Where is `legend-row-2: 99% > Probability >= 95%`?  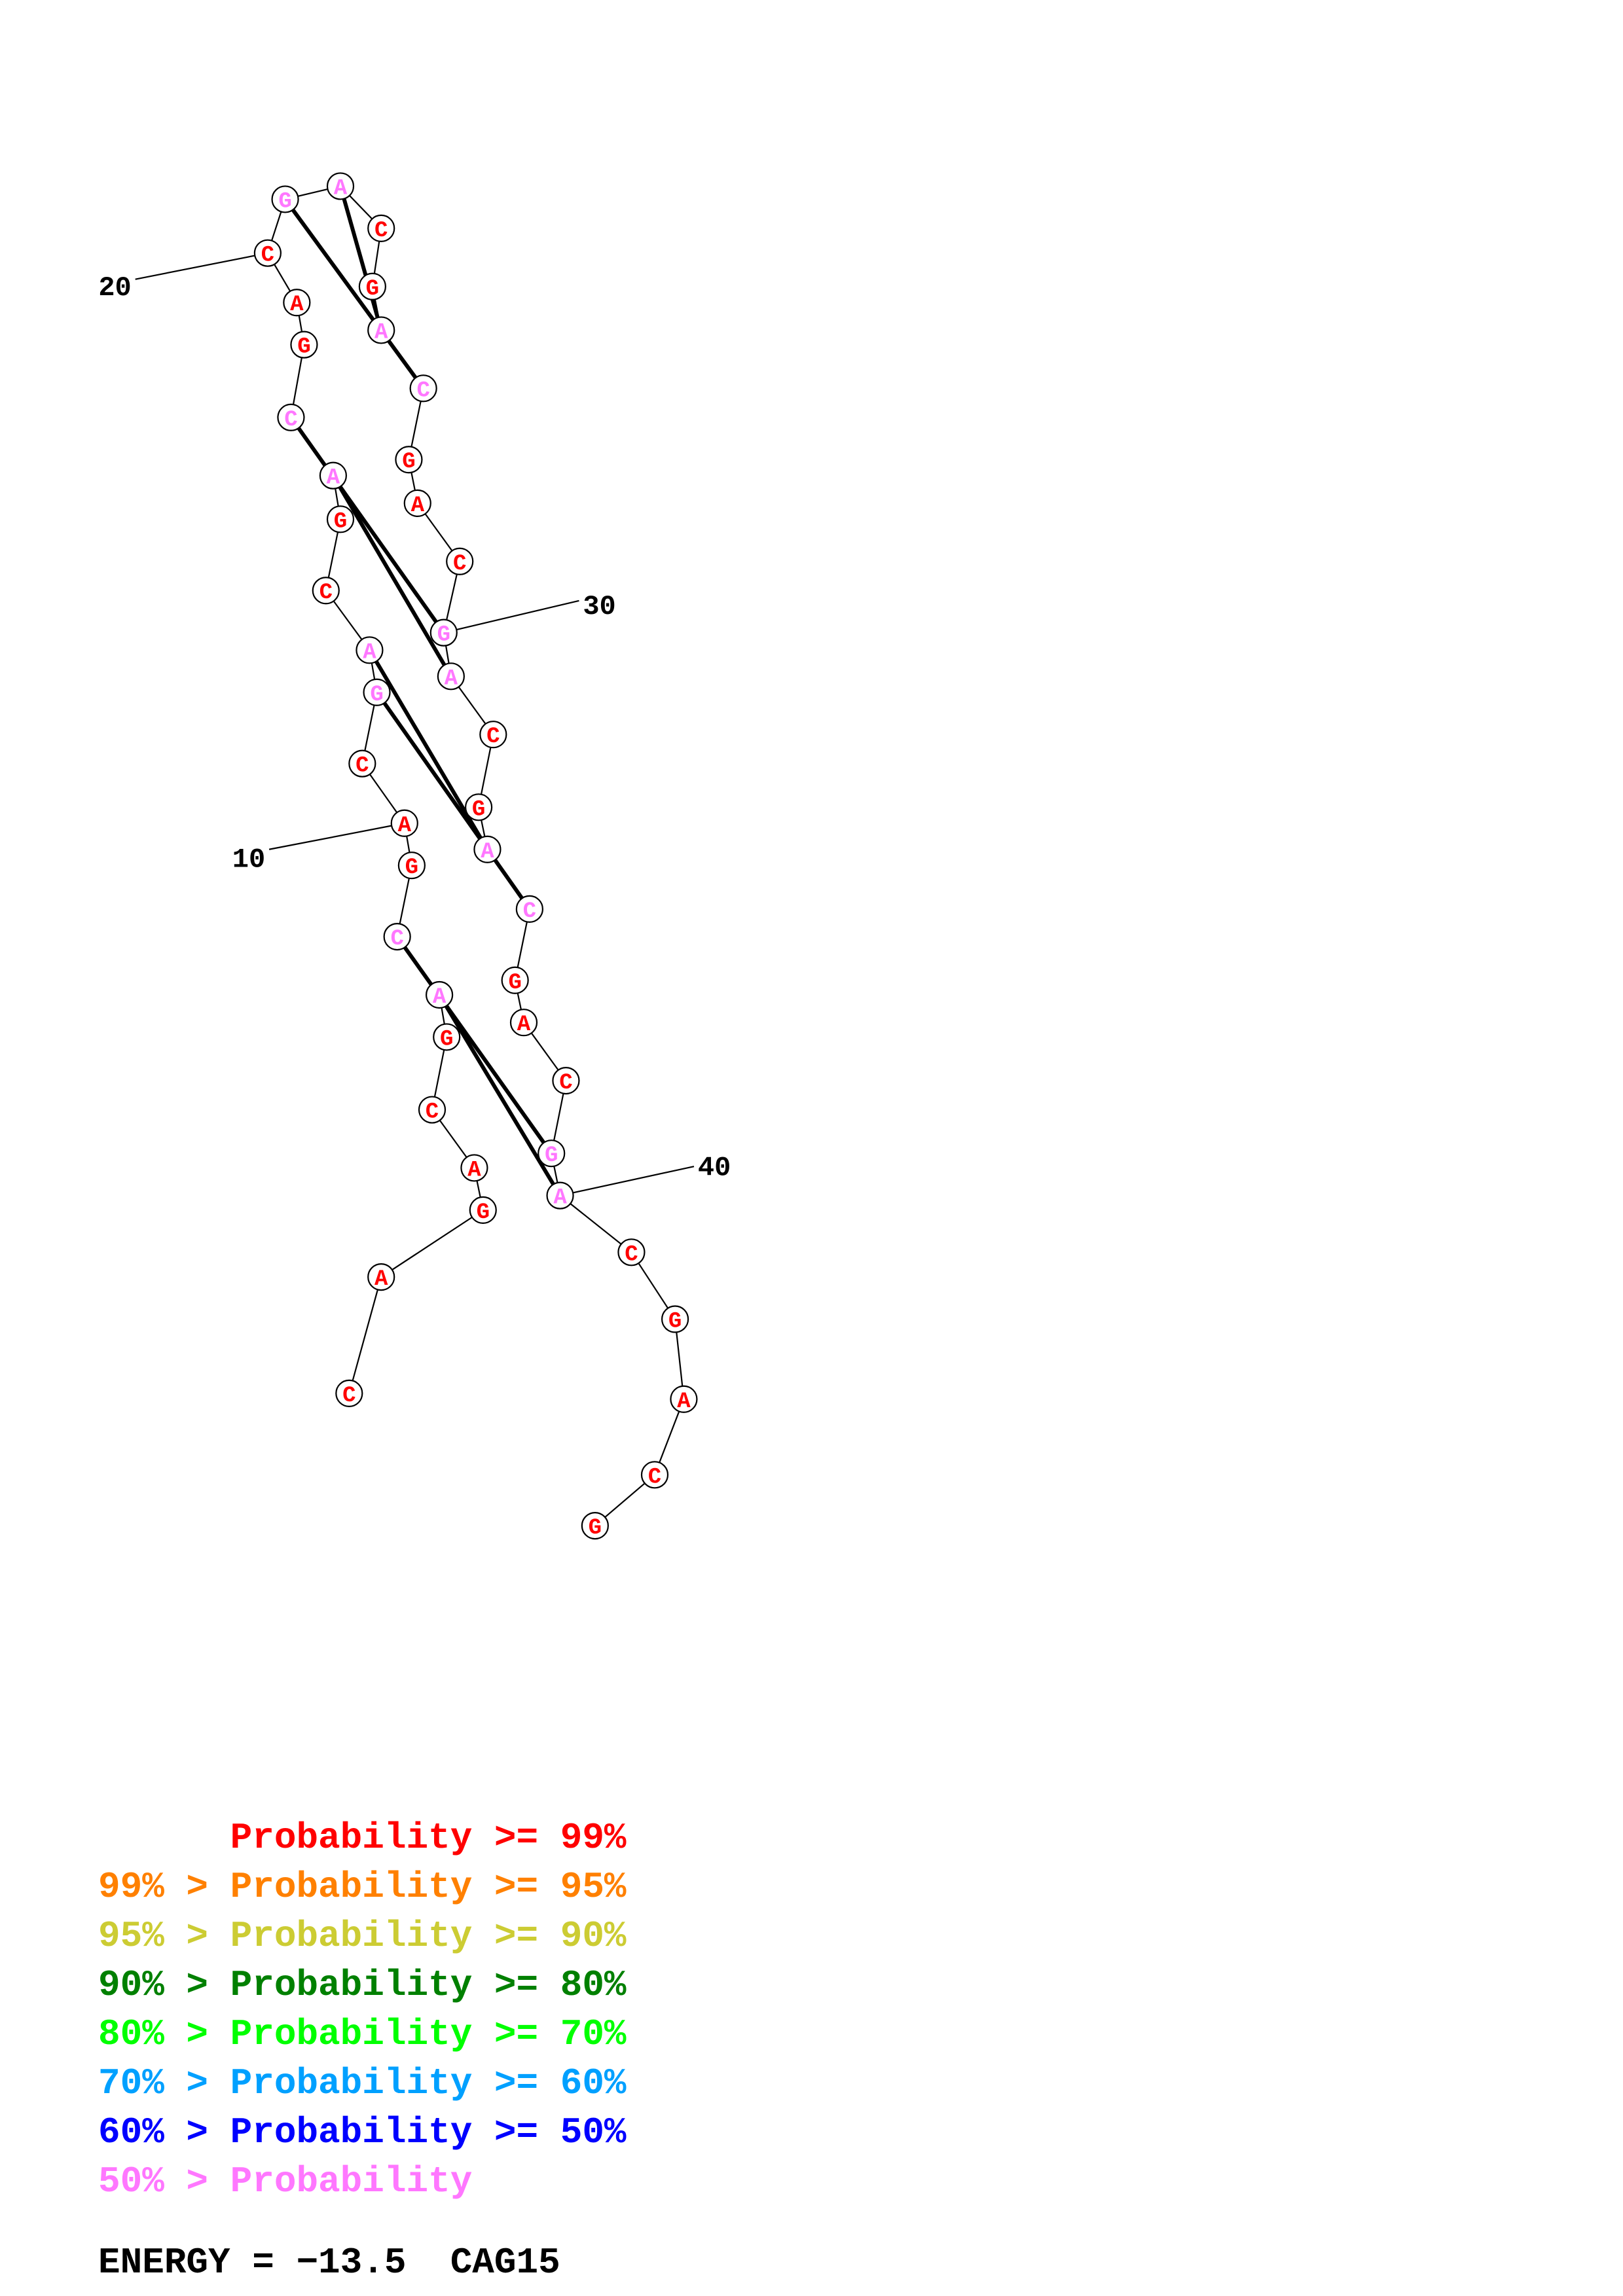 legend-row-2: 99% > Probability >= 95% is located at coordinates (362, 1887).